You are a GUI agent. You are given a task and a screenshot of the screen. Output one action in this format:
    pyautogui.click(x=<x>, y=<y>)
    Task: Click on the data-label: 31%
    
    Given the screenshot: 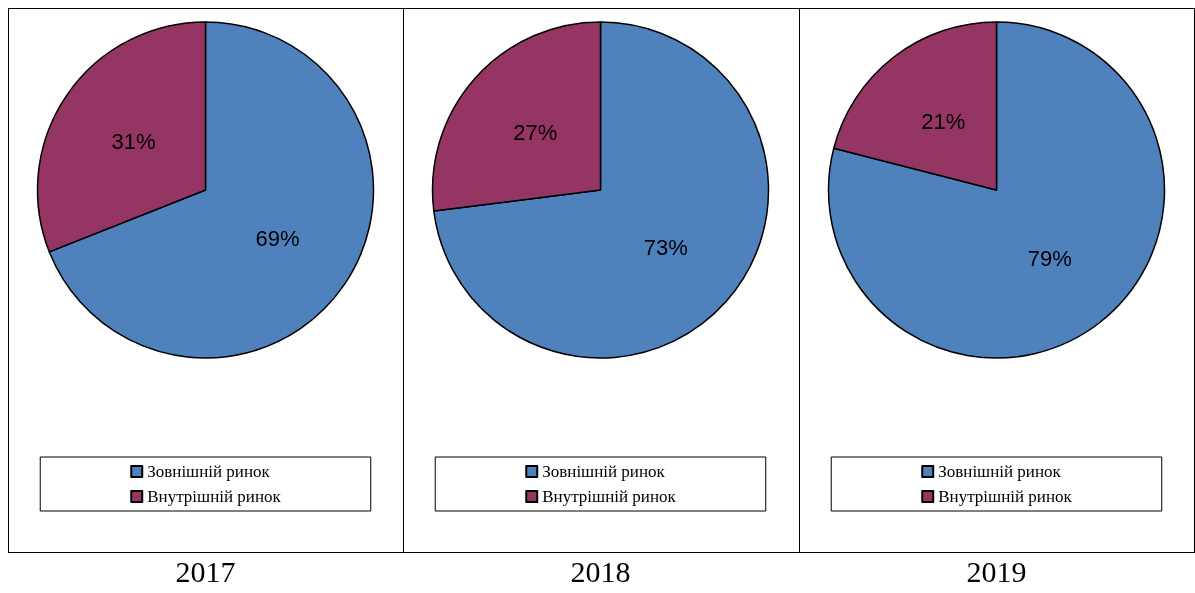 What is the action you would take?
    pyautogui.click(x=133, y=141)
    